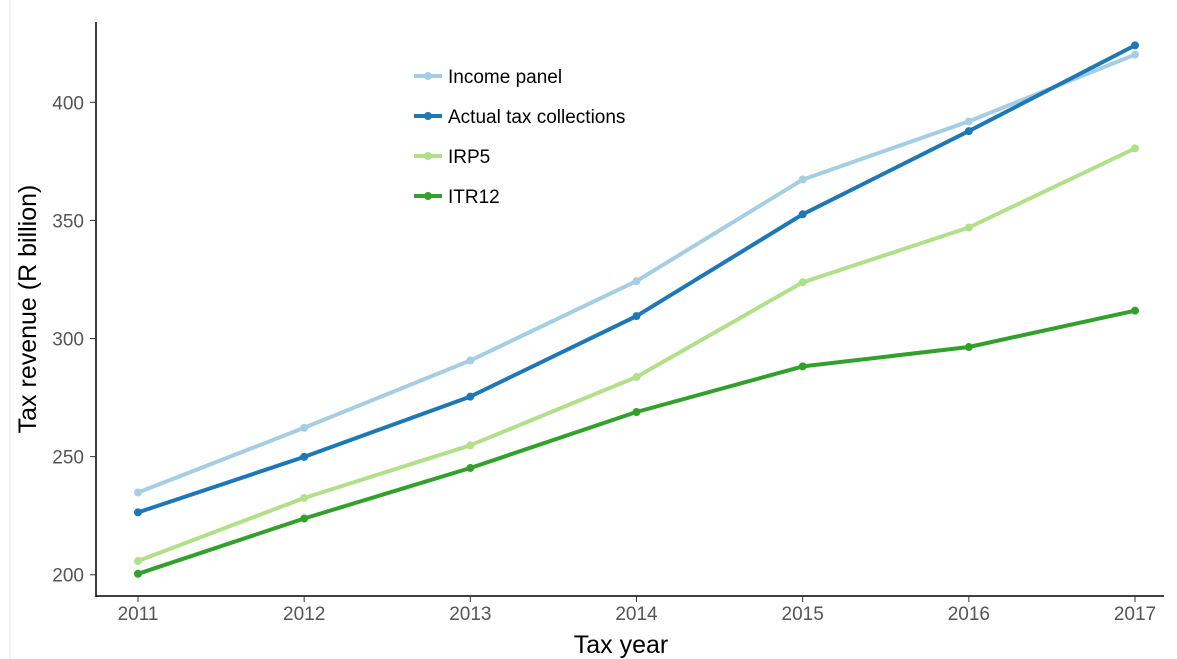 The width and height of the screenshot is (1177, 659). What do you see at coordinates (803, 614) in the screenshot?
I see `x-tick-label: 2015` at bounding box center [803, 614].